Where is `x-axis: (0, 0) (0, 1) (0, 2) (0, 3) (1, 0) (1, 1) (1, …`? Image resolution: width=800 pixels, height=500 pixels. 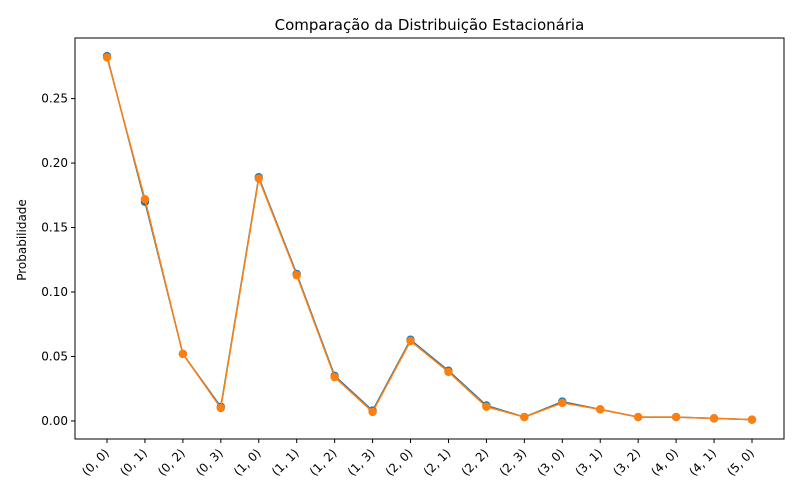
x-axis: (0, 0) (0, 1) (0, 2) (0, 3) (1, 0) (1, 1) (1, … is located at coordinates (418, 459).